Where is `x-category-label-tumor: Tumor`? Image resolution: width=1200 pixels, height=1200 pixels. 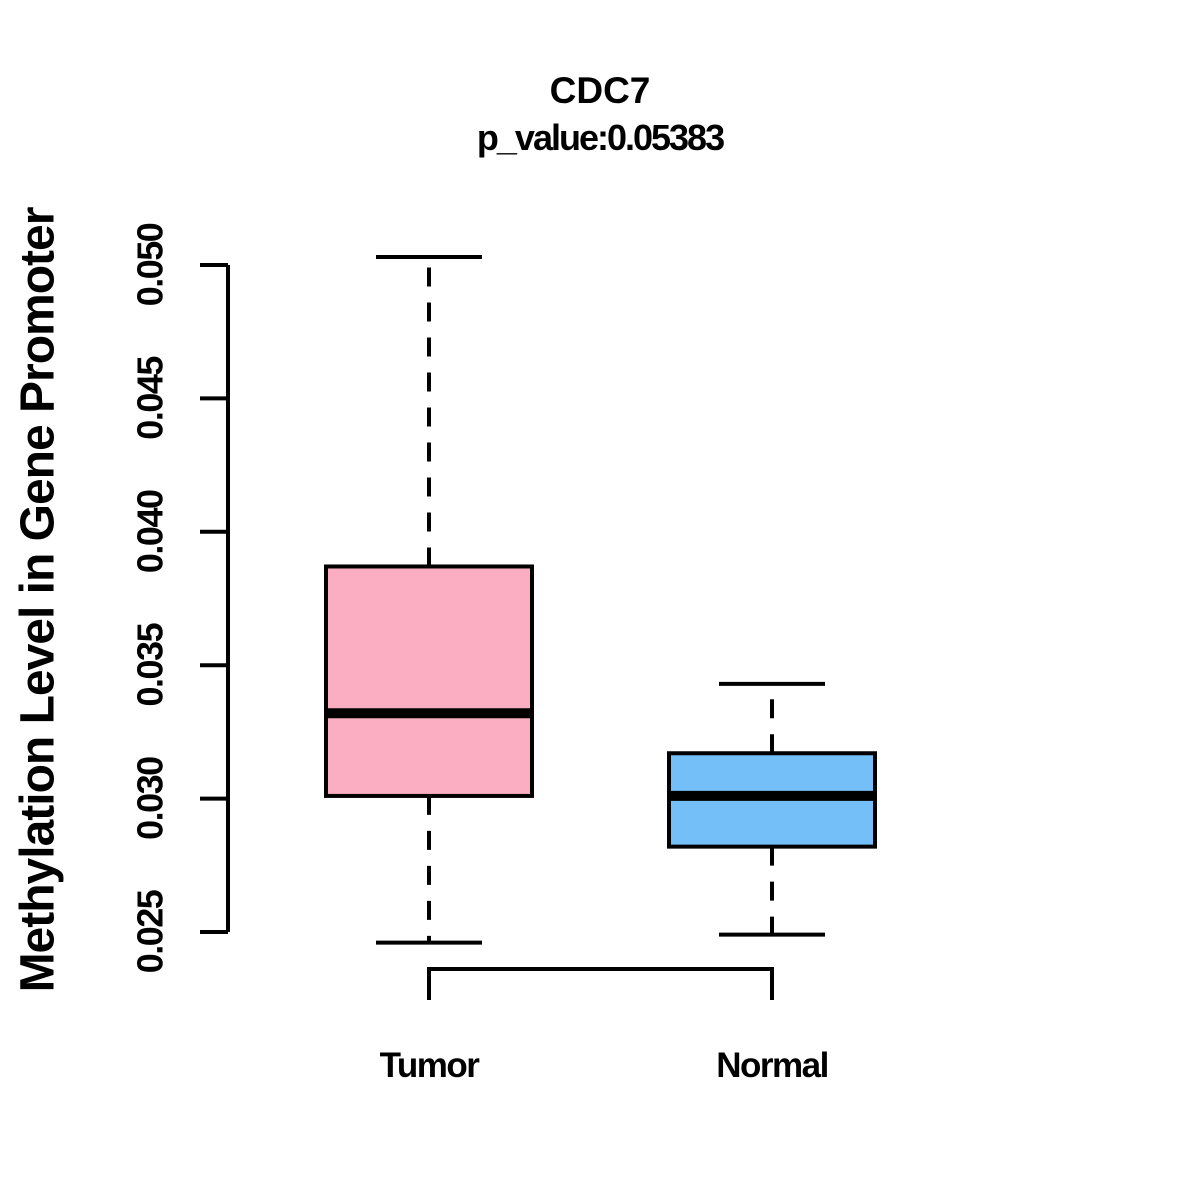 x-category-label-tumor: Tumor is located at coordinates (430, 1065).